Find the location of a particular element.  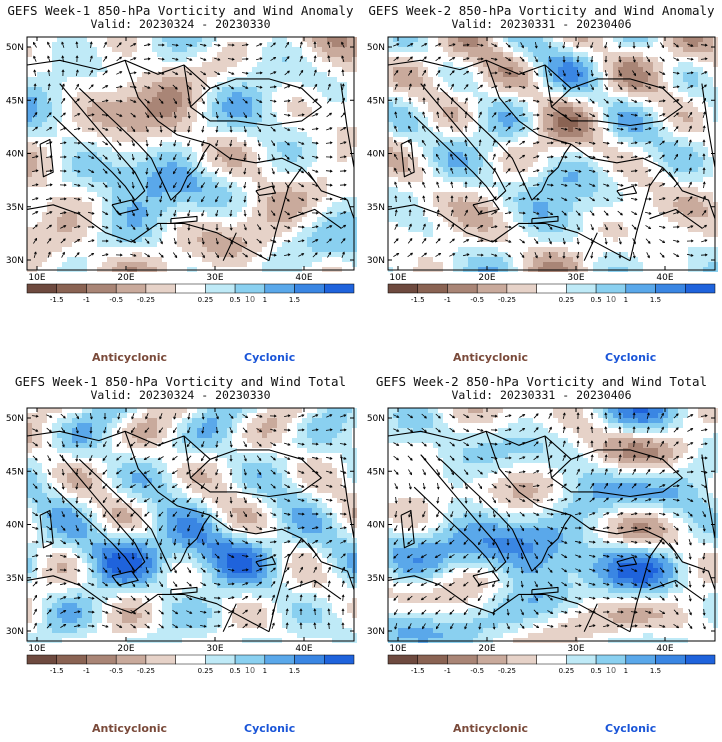

vorticity-shading is located at coordinates (553, 154).